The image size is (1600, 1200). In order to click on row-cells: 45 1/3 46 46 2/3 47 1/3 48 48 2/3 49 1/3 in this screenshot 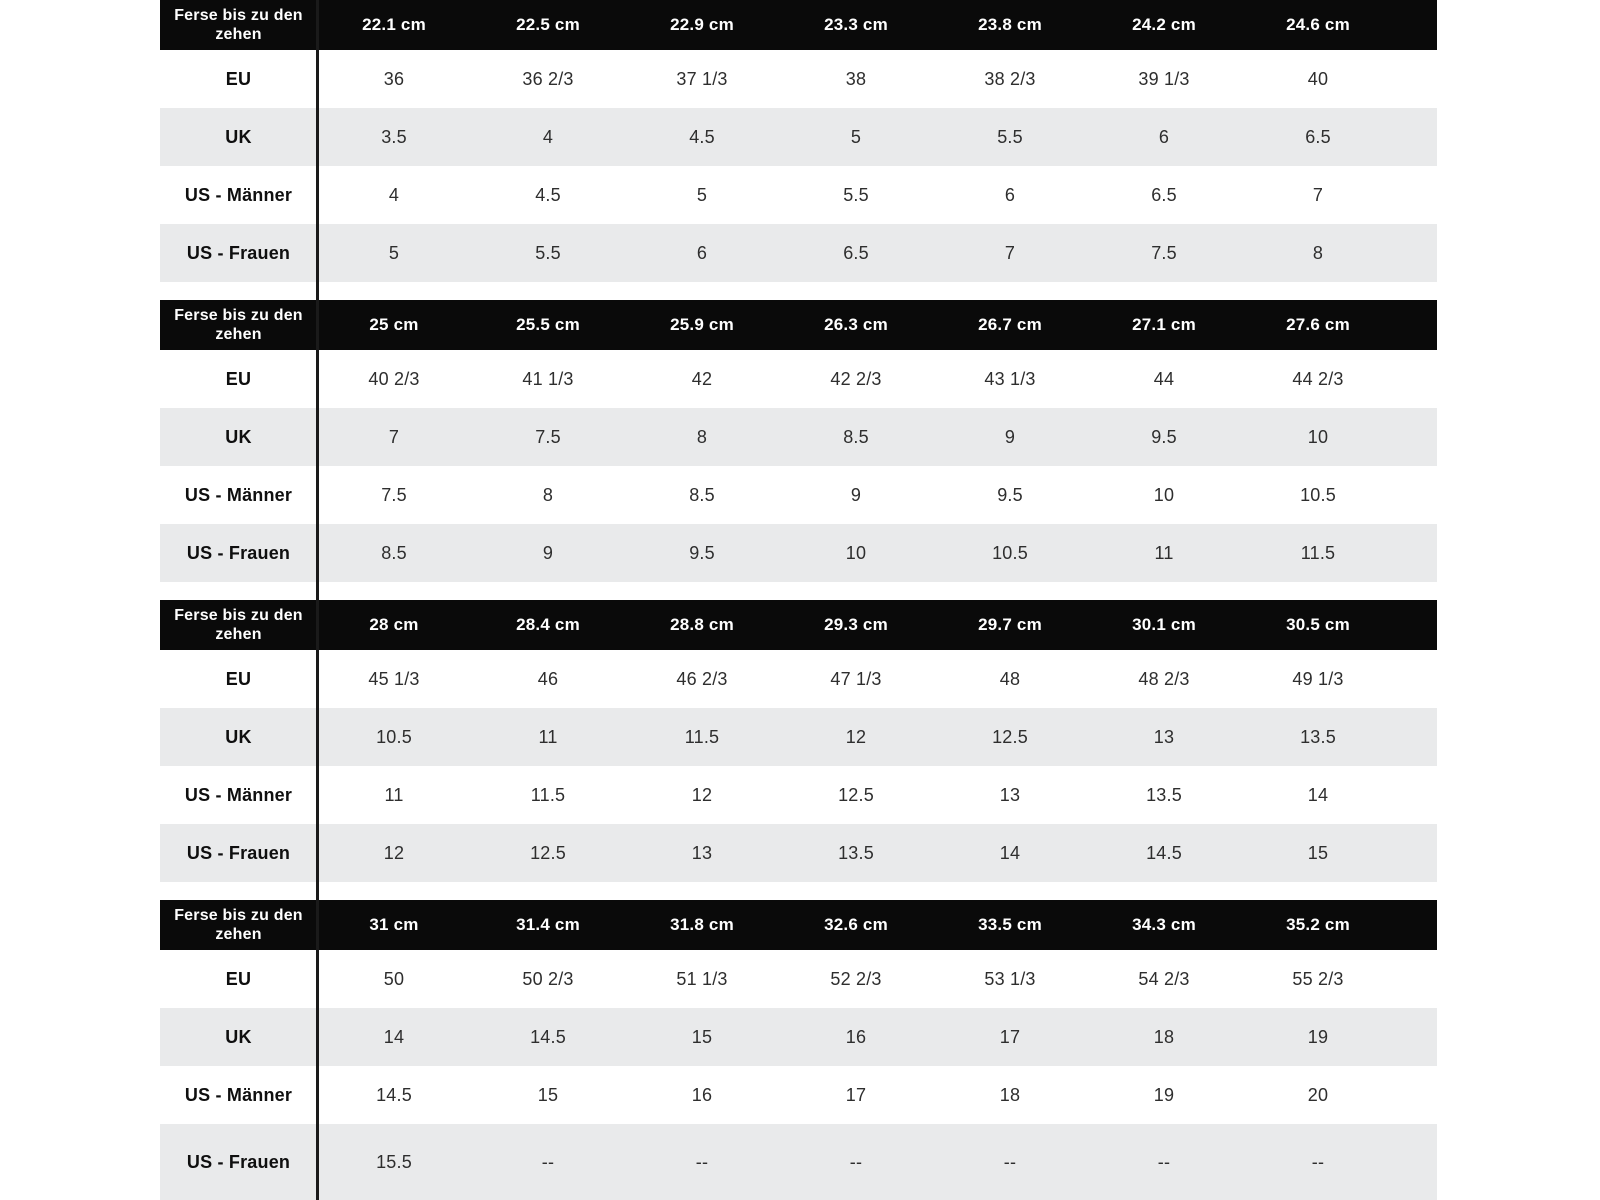, I will do `click(877, 679)`.